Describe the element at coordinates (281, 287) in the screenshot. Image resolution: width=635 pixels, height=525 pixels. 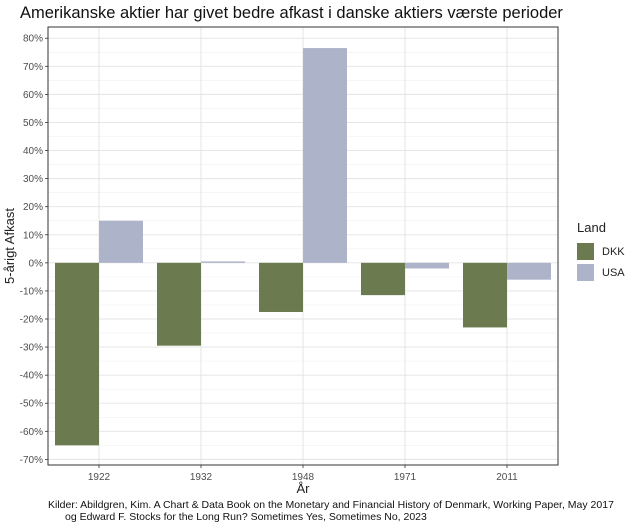
I see `bar-dkk-1948` at that location.